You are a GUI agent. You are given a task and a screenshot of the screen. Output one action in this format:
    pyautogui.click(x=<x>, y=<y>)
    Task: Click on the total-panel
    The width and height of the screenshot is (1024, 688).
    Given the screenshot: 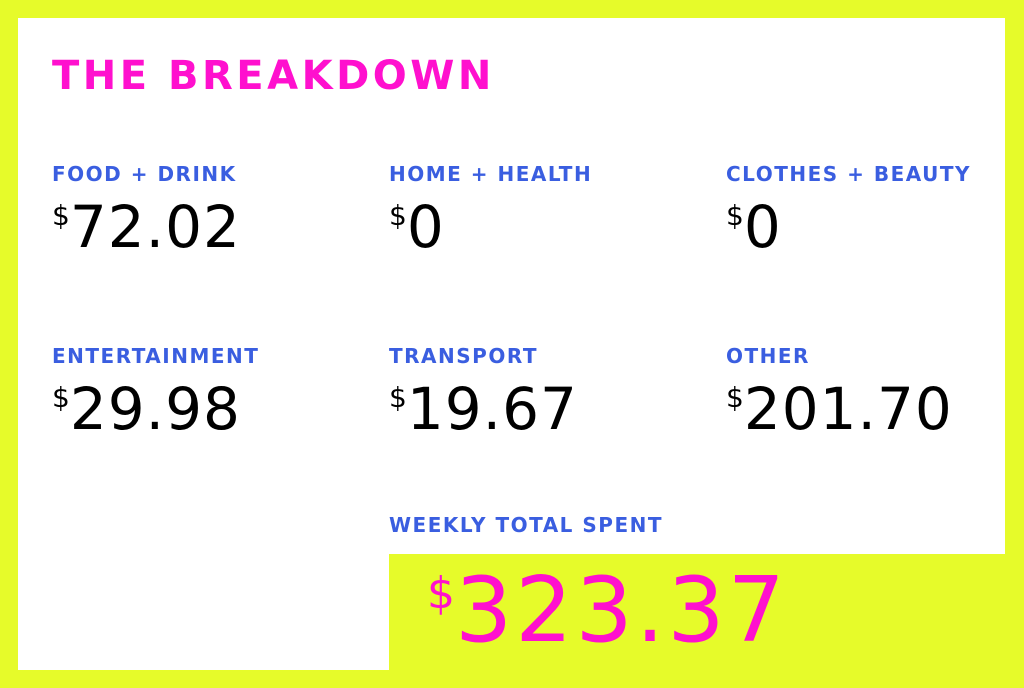 What is the action you would take?
    pyautogui.click(x=706, y=621)
    